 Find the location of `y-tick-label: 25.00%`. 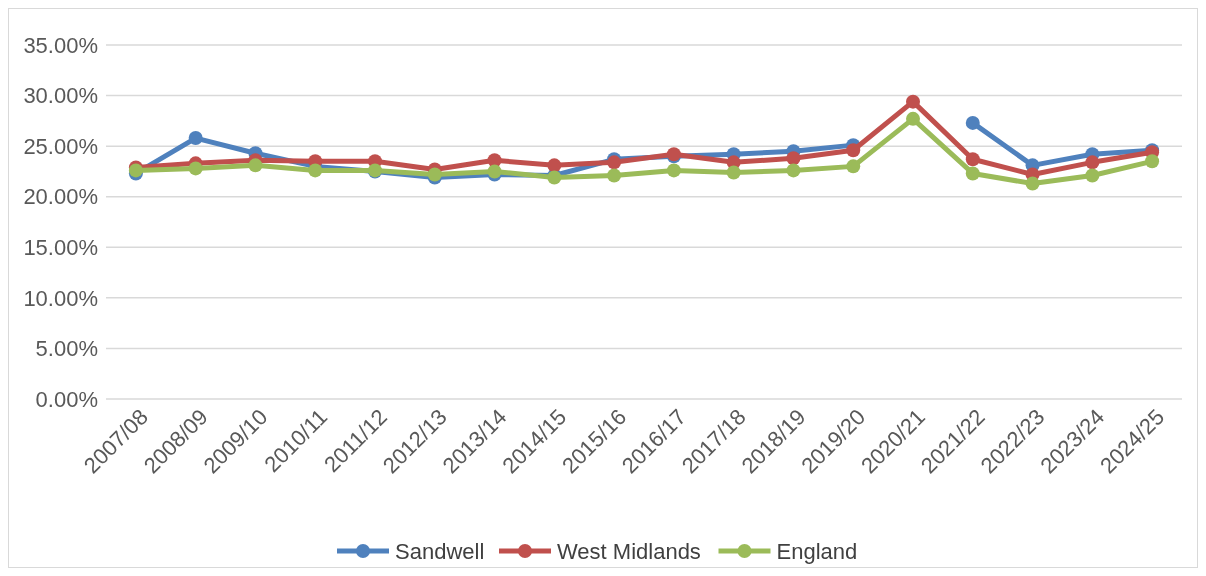

y-tick-label: 25.00% is located at coordinates (60, 146).